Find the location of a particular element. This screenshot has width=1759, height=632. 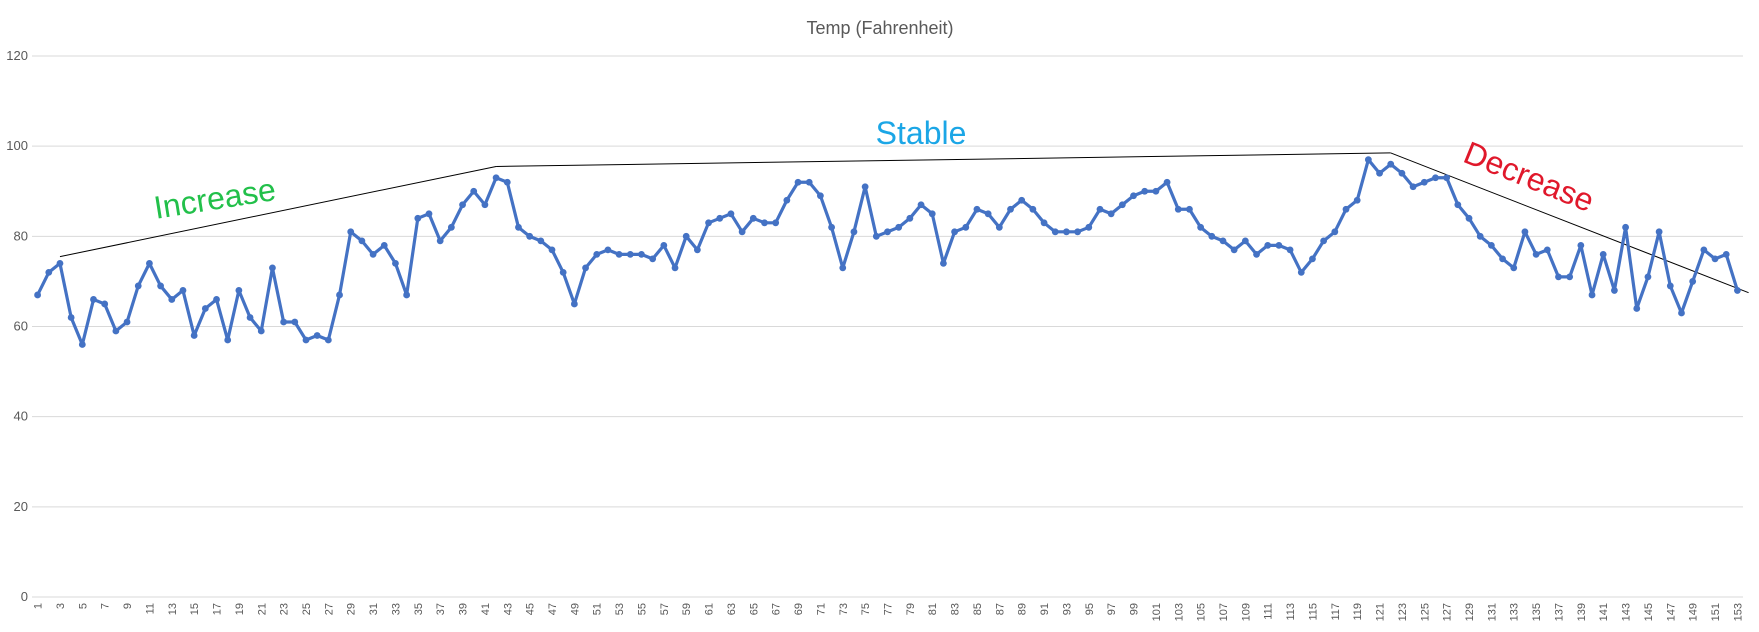

x-tick-label: 1 is located at coordinates (39, 606).